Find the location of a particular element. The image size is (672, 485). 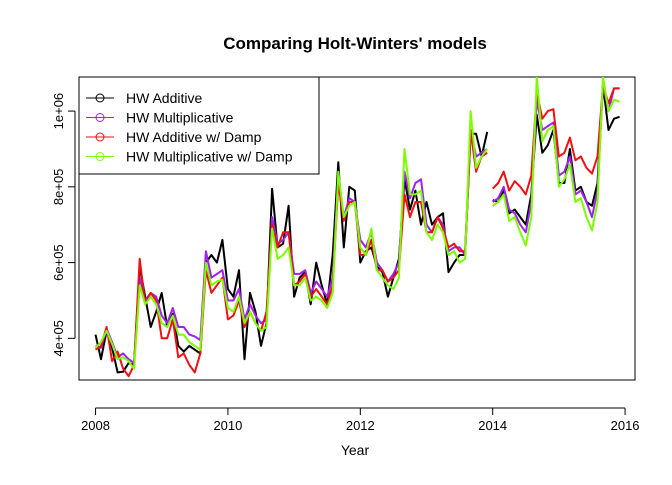

legend-label: HW Multiplicative w/ Damp is located at coordinates (209, 157).